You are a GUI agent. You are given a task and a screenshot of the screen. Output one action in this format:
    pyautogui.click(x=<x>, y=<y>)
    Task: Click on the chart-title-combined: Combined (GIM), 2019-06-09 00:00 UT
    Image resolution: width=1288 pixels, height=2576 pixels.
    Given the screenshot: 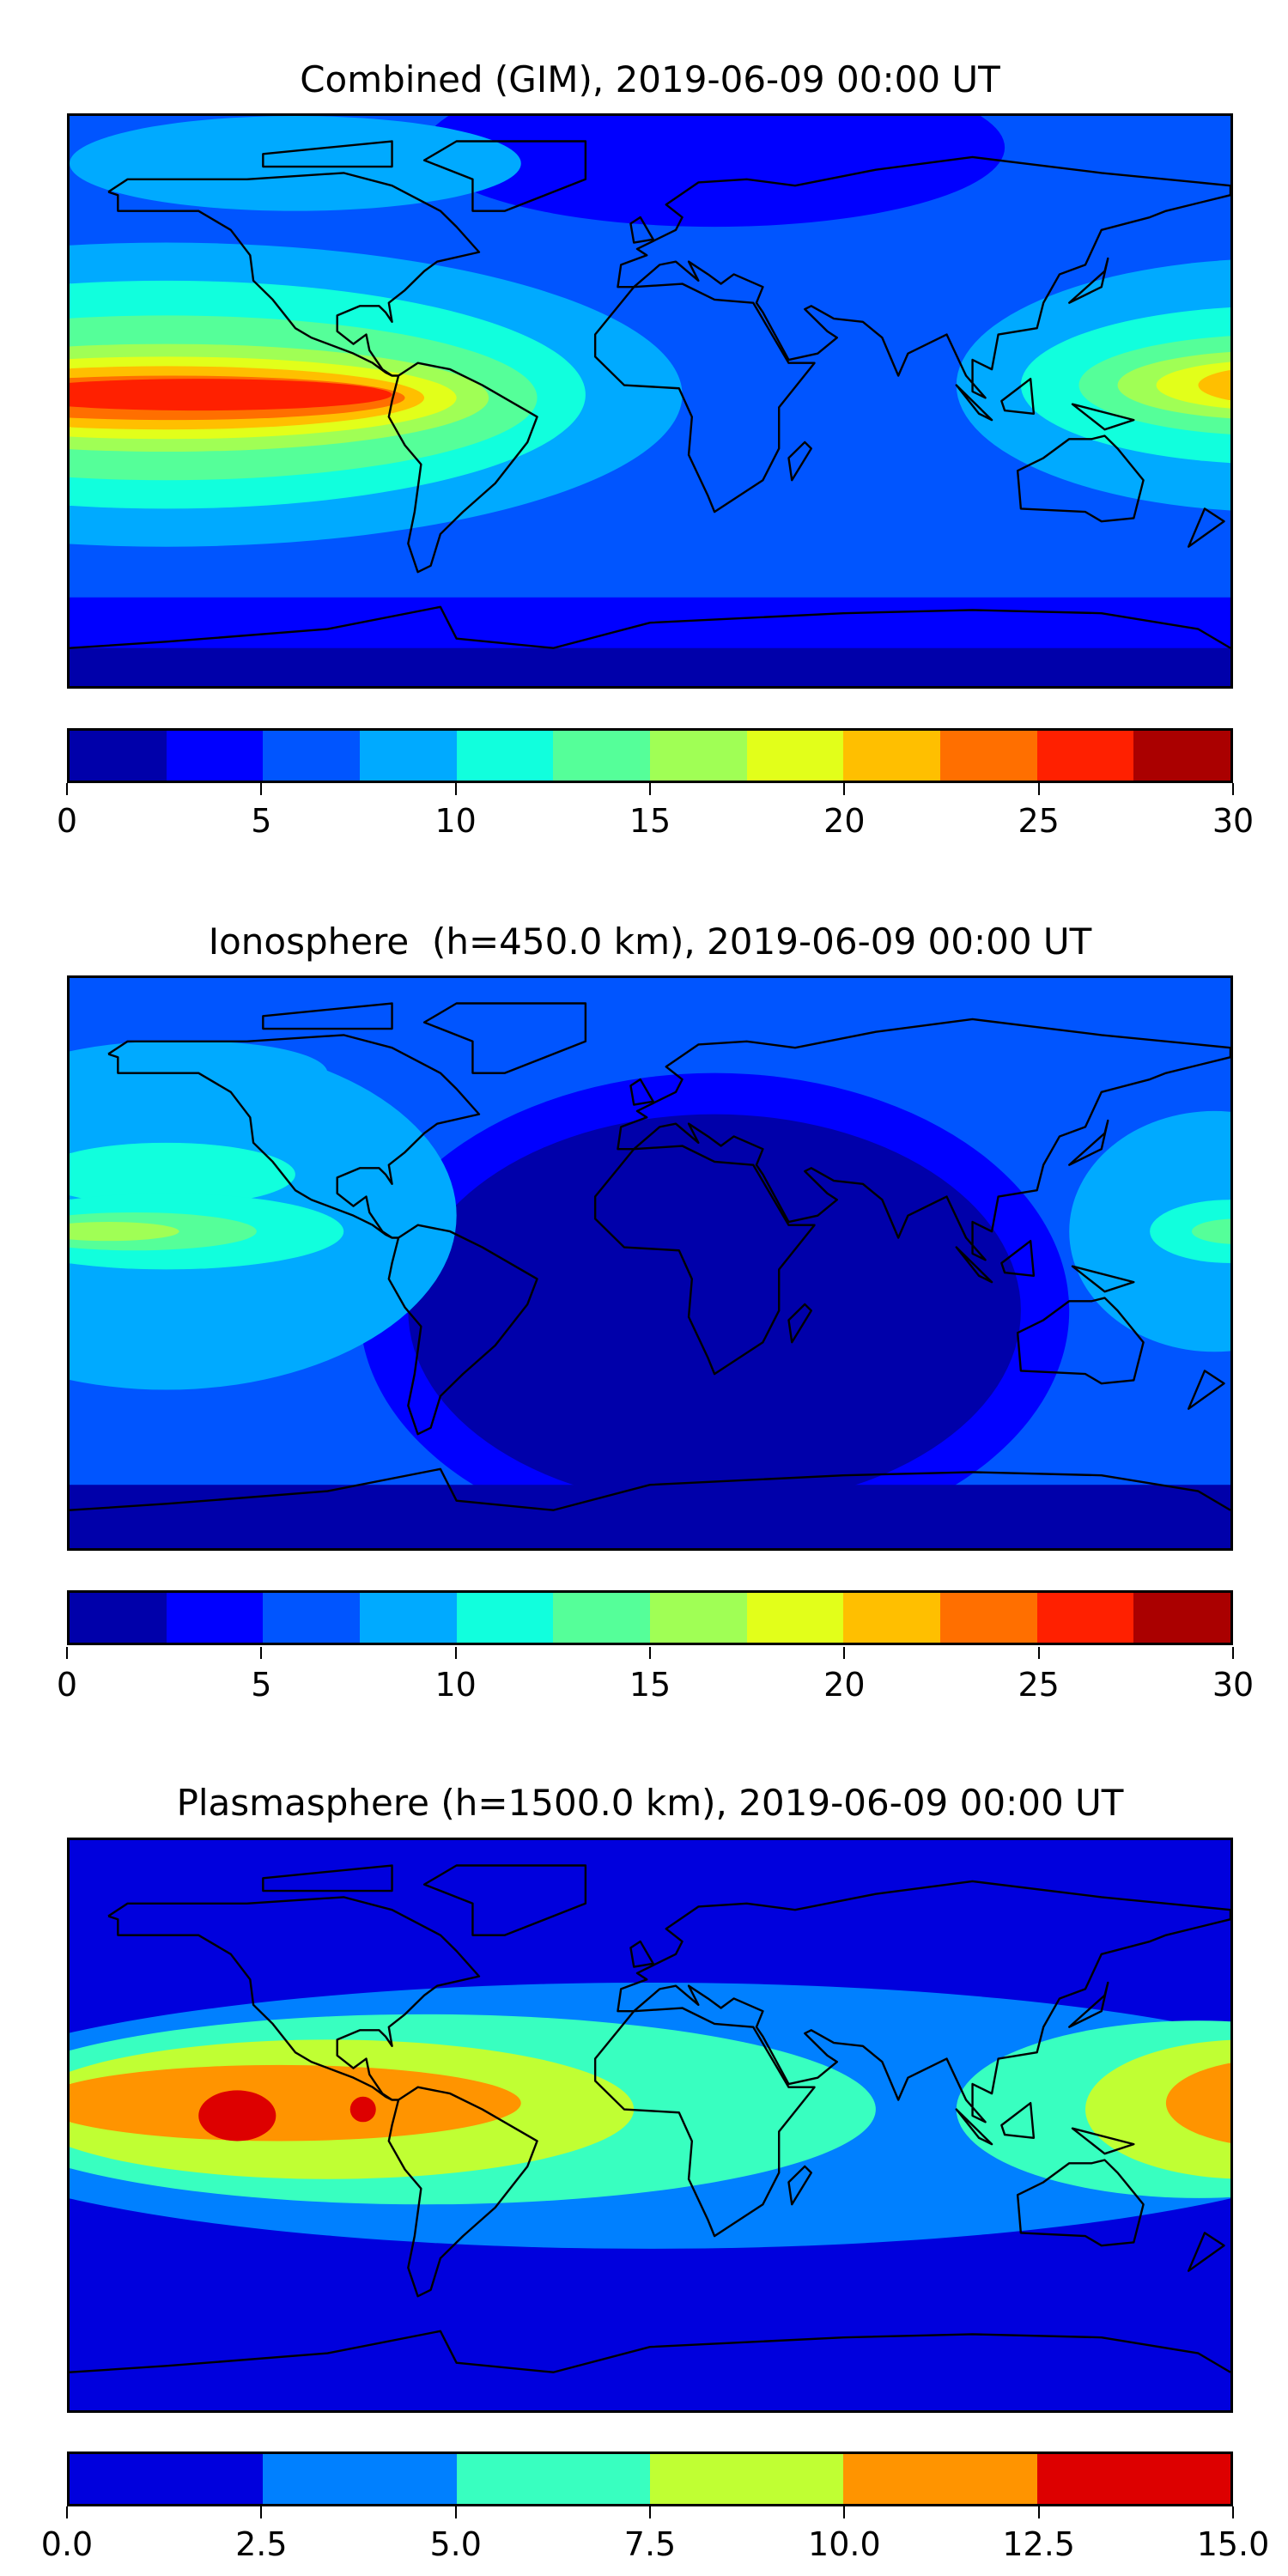 What is the action you would take?
    pyautogui.click(x=650, y=79)
    